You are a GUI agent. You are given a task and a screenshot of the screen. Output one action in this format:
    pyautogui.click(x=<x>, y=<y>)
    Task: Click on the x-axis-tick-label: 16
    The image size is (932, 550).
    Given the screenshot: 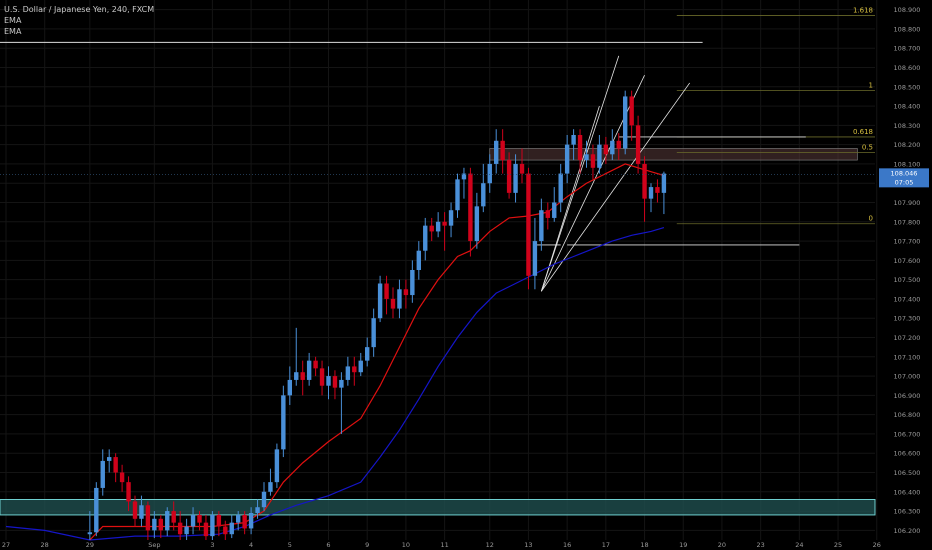 What is the action you would take?
    pyautogui.click(x=567, y=545)
    